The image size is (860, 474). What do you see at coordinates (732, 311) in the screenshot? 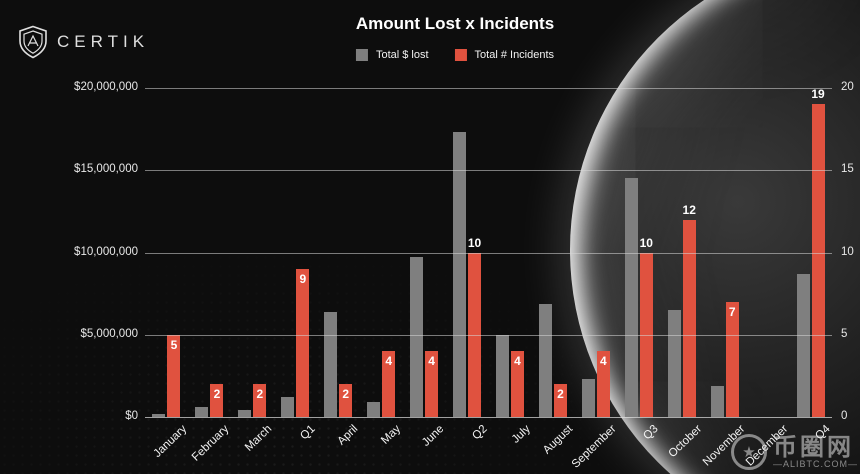
I see `incident-count-label: 7` at bounding box center [732, 311].